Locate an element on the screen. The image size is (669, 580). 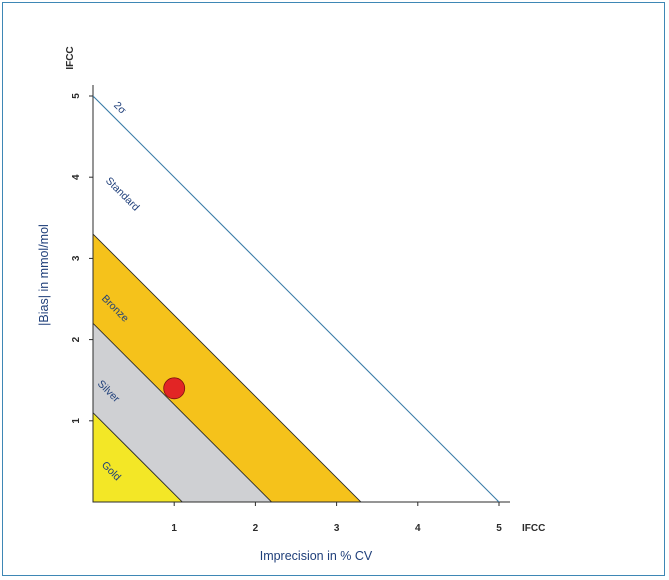
x-tick-label: 4 is located at coordinates (418, 528).